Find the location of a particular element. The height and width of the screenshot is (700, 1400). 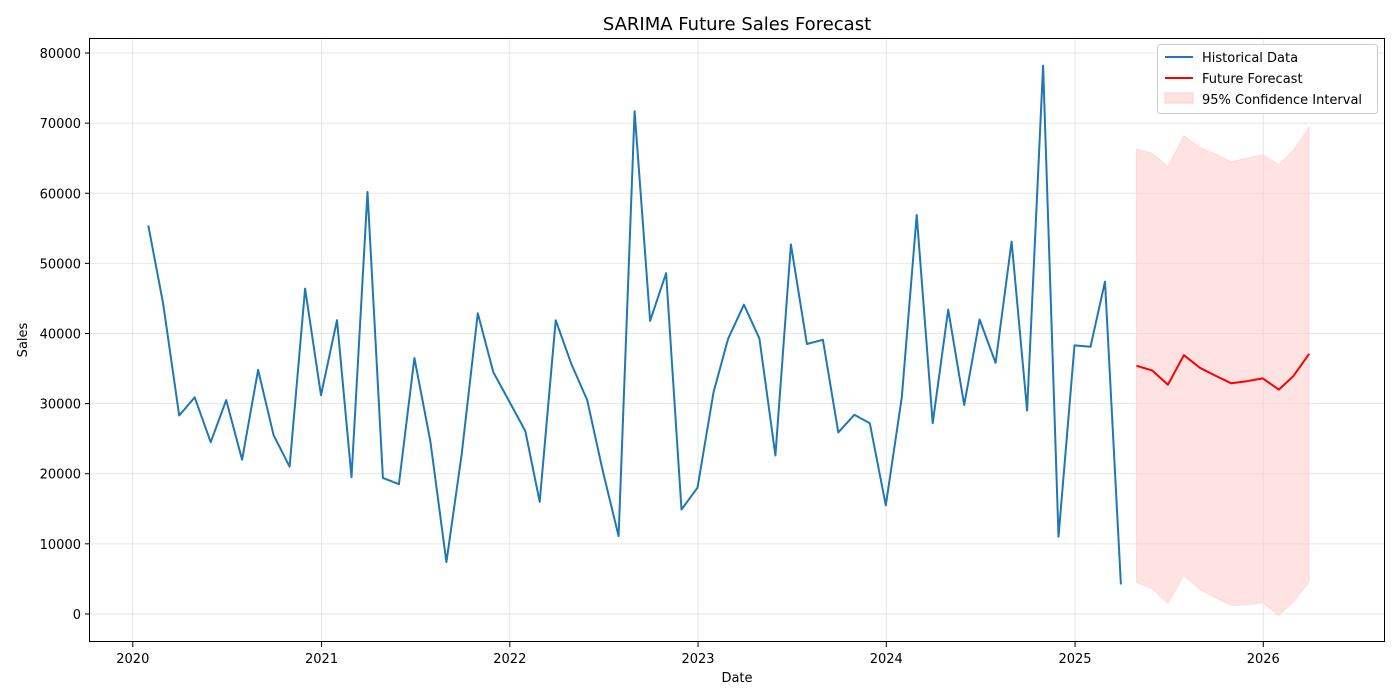

legend-label-historical: Historical Data is located at coordinates (1250, 58).